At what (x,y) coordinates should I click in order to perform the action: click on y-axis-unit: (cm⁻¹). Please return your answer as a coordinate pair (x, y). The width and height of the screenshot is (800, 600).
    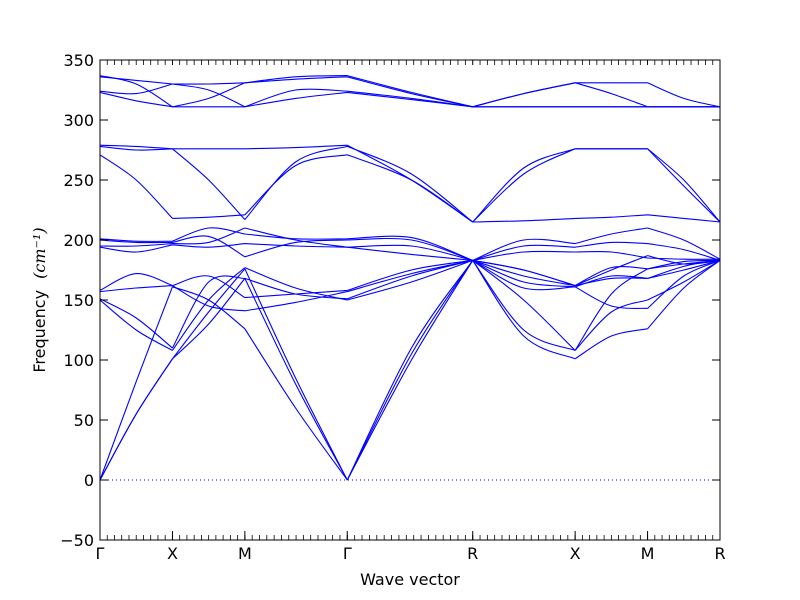
    Looking at the image, I should click on (39, 252).